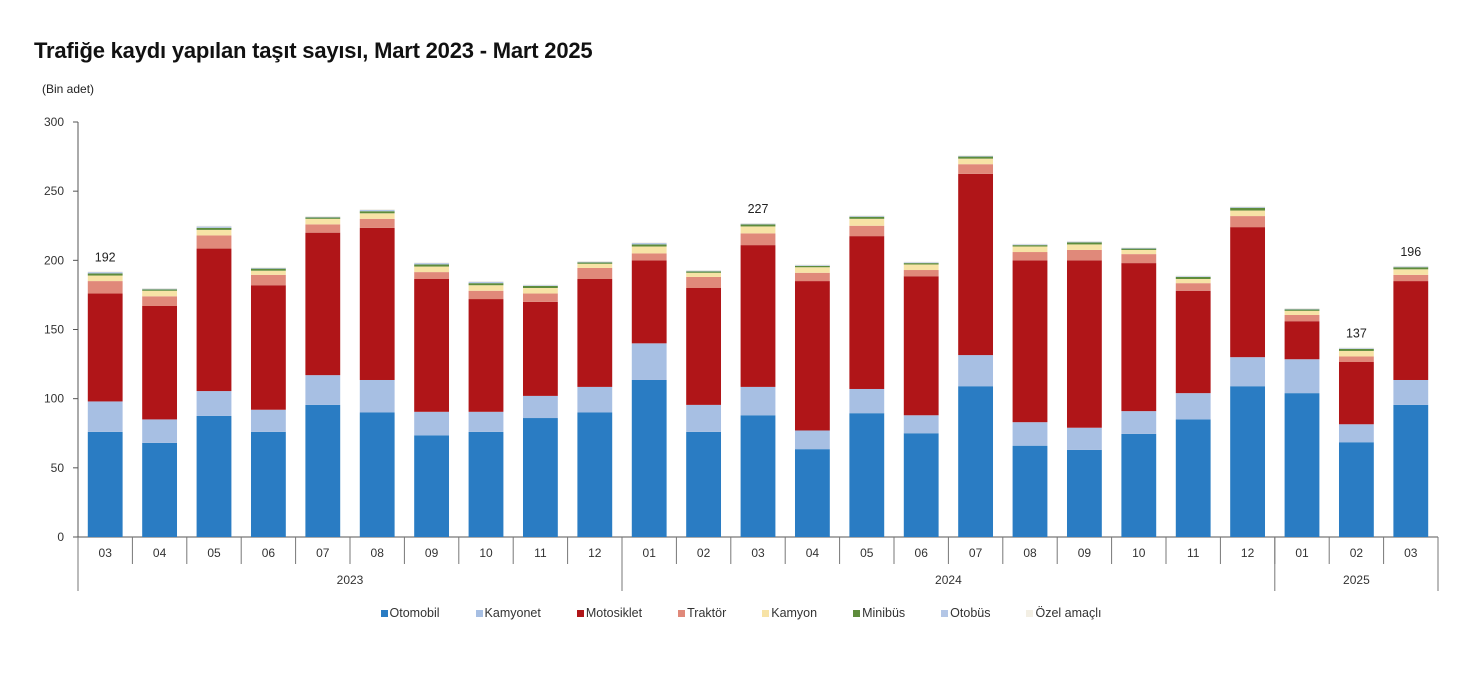  Describe the element at coordinates (965, 613) in the screenshot. I see `legend-item: Otobüs` at that location.